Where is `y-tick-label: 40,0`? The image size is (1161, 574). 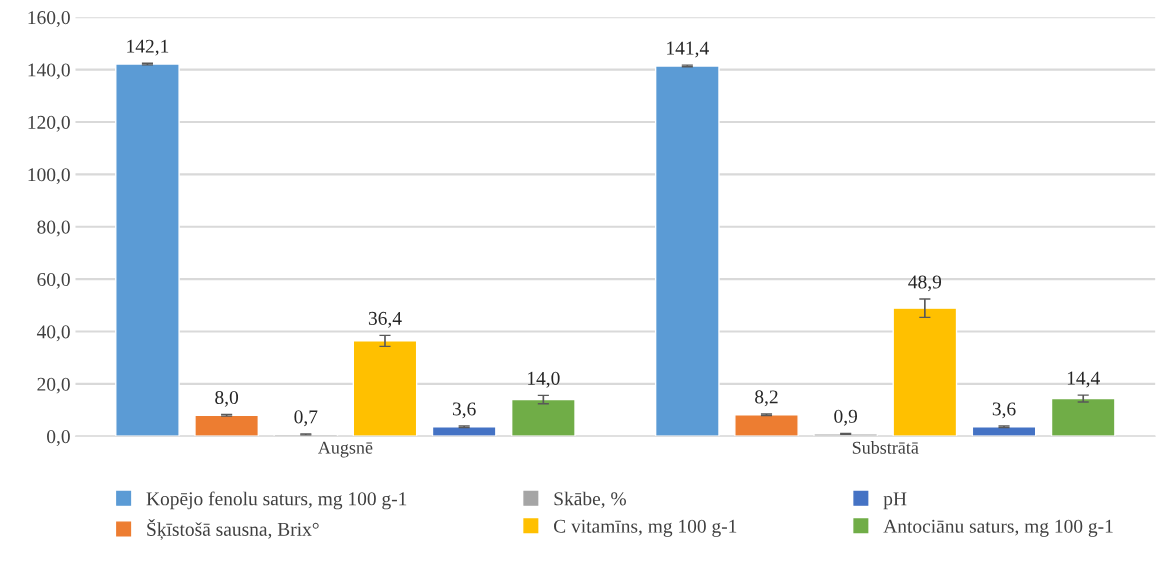 y-tick-label: 40,0 is located at coordinates (53, 333).